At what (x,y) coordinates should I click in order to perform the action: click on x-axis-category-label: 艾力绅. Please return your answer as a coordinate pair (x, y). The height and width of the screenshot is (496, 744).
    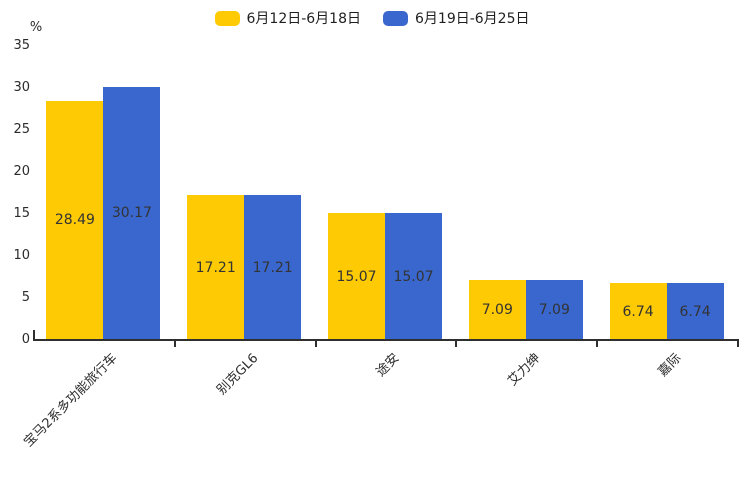
    Looking at the image, I should click on (524, 370).